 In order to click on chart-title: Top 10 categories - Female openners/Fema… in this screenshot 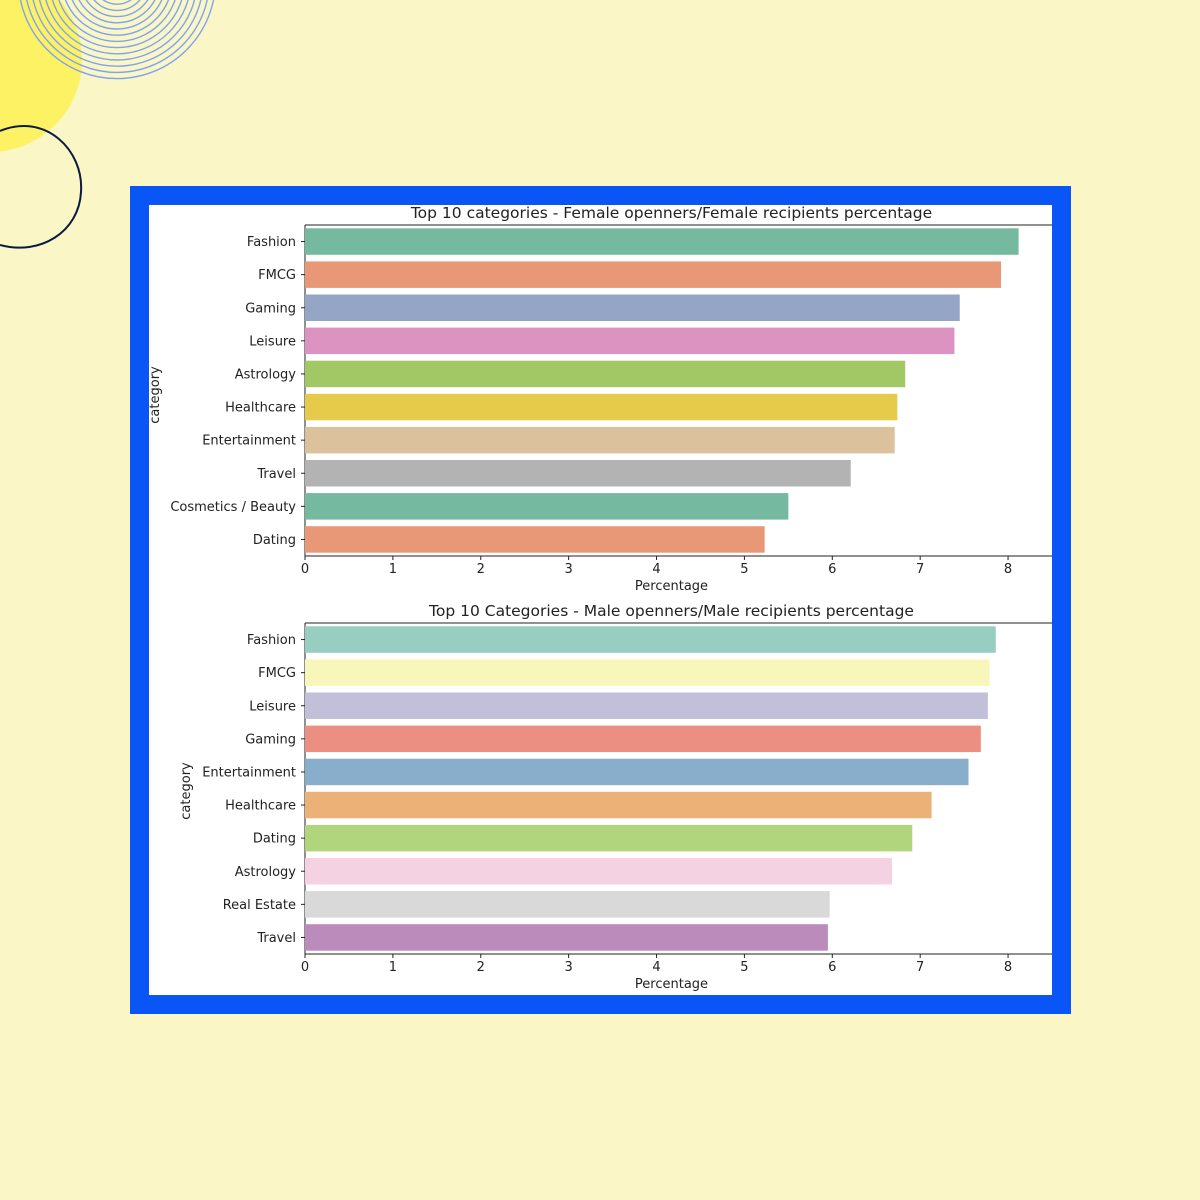, I will do `click(671, 213)`.